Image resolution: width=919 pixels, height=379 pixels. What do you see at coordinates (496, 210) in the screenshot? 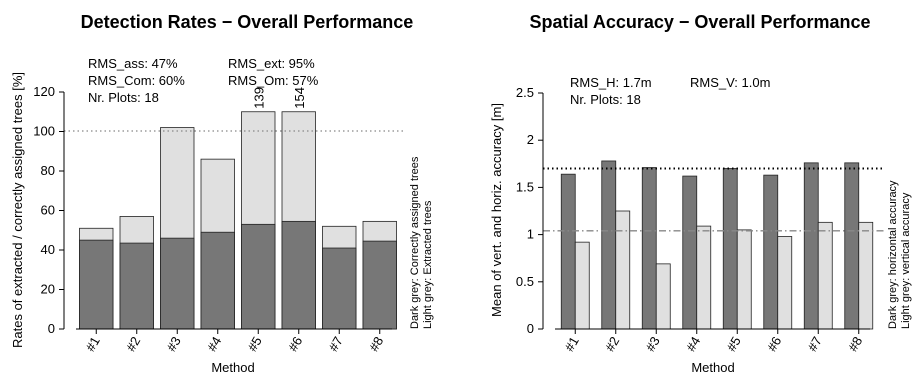
I see `right-y-axis-label: Mean of vert. and horiz. accuracy [m]` at bounding box center [496, 210].